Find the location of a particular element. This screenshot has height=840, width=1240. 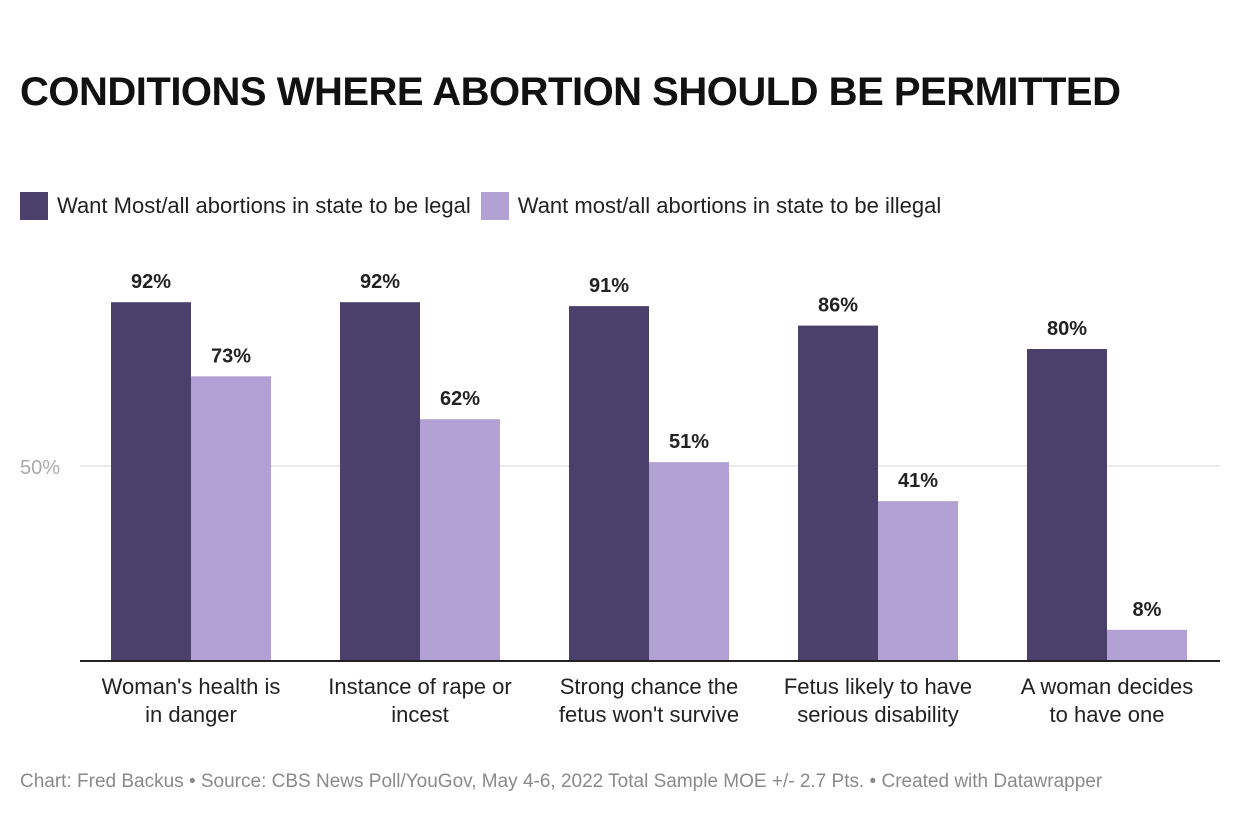

legend-swatch-illegal is located at coordinates (494, 206).